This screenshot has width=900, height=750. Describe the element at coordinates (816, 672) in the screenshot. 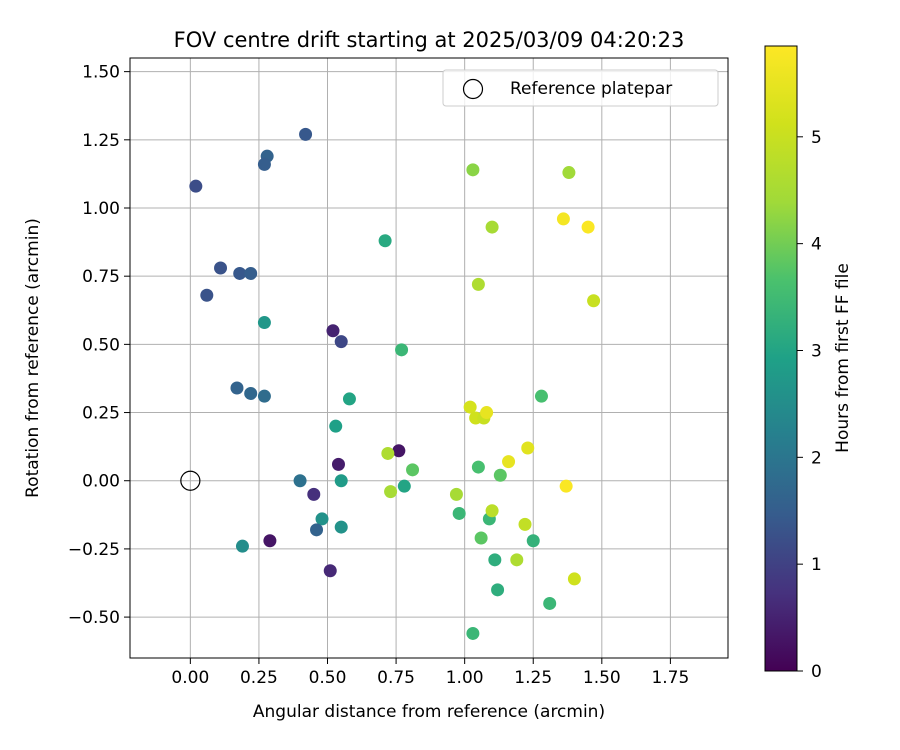

I see `colorbar-tick-label: 0` at that location.